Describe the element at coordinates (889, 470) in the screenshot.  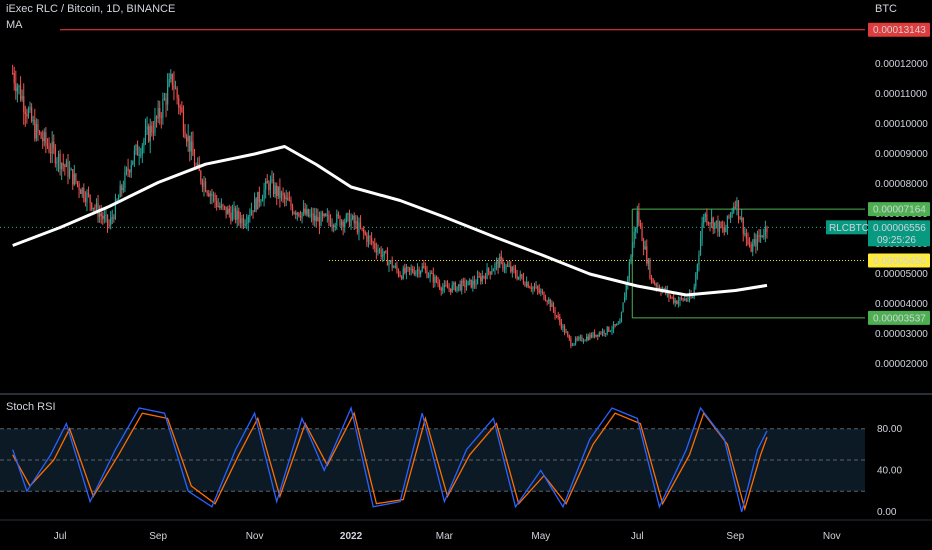
I see `stoch-rsi-tick-label: 40.00` at that location.